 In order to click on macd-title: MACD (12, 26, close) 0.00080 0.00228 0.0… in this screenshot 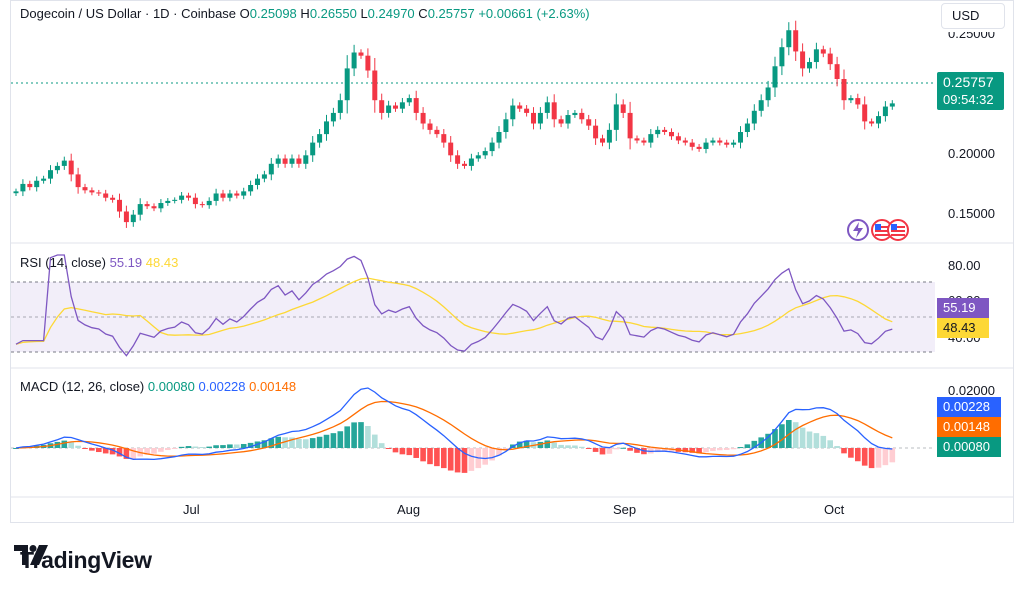, I will do `click(158, 386)`.